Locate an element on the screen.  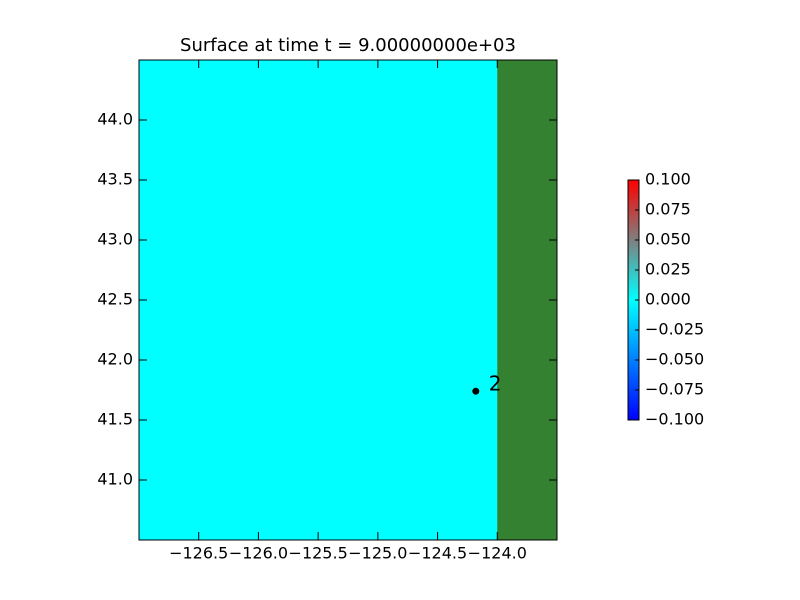
colorbar-tick-label: −0.025 is located at coordinates (674, 329).